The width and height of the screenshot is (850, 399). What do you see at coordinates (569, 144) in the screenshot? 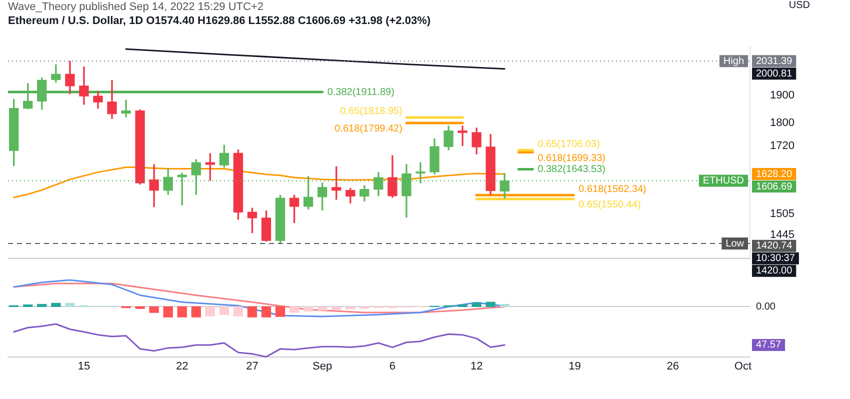
I see `series-label: 0.65(1706.03)` at bounding box center [569, 144].